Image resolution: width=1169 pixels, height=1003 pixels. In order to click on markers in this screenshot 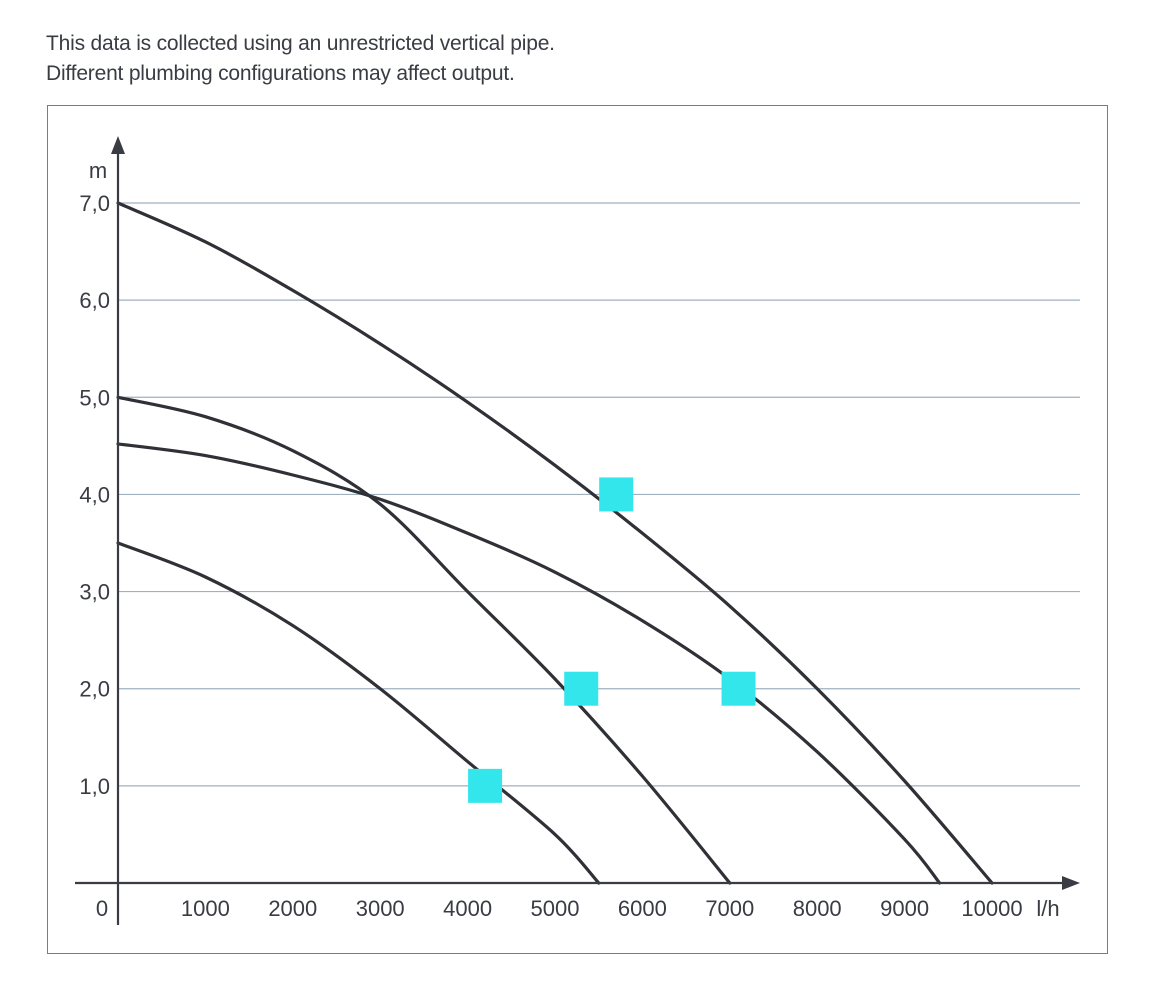, I will do `click(612, 640)`.